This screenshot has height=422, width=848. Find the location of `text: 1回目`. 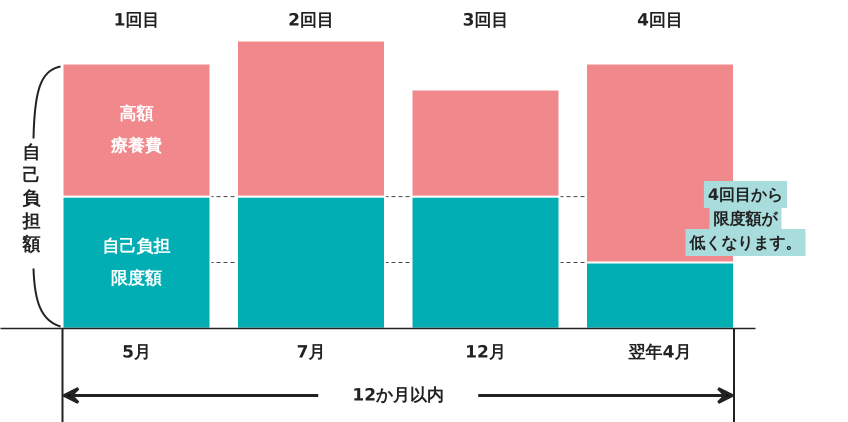

text: 1回目 is located at coordinates (137, 20).